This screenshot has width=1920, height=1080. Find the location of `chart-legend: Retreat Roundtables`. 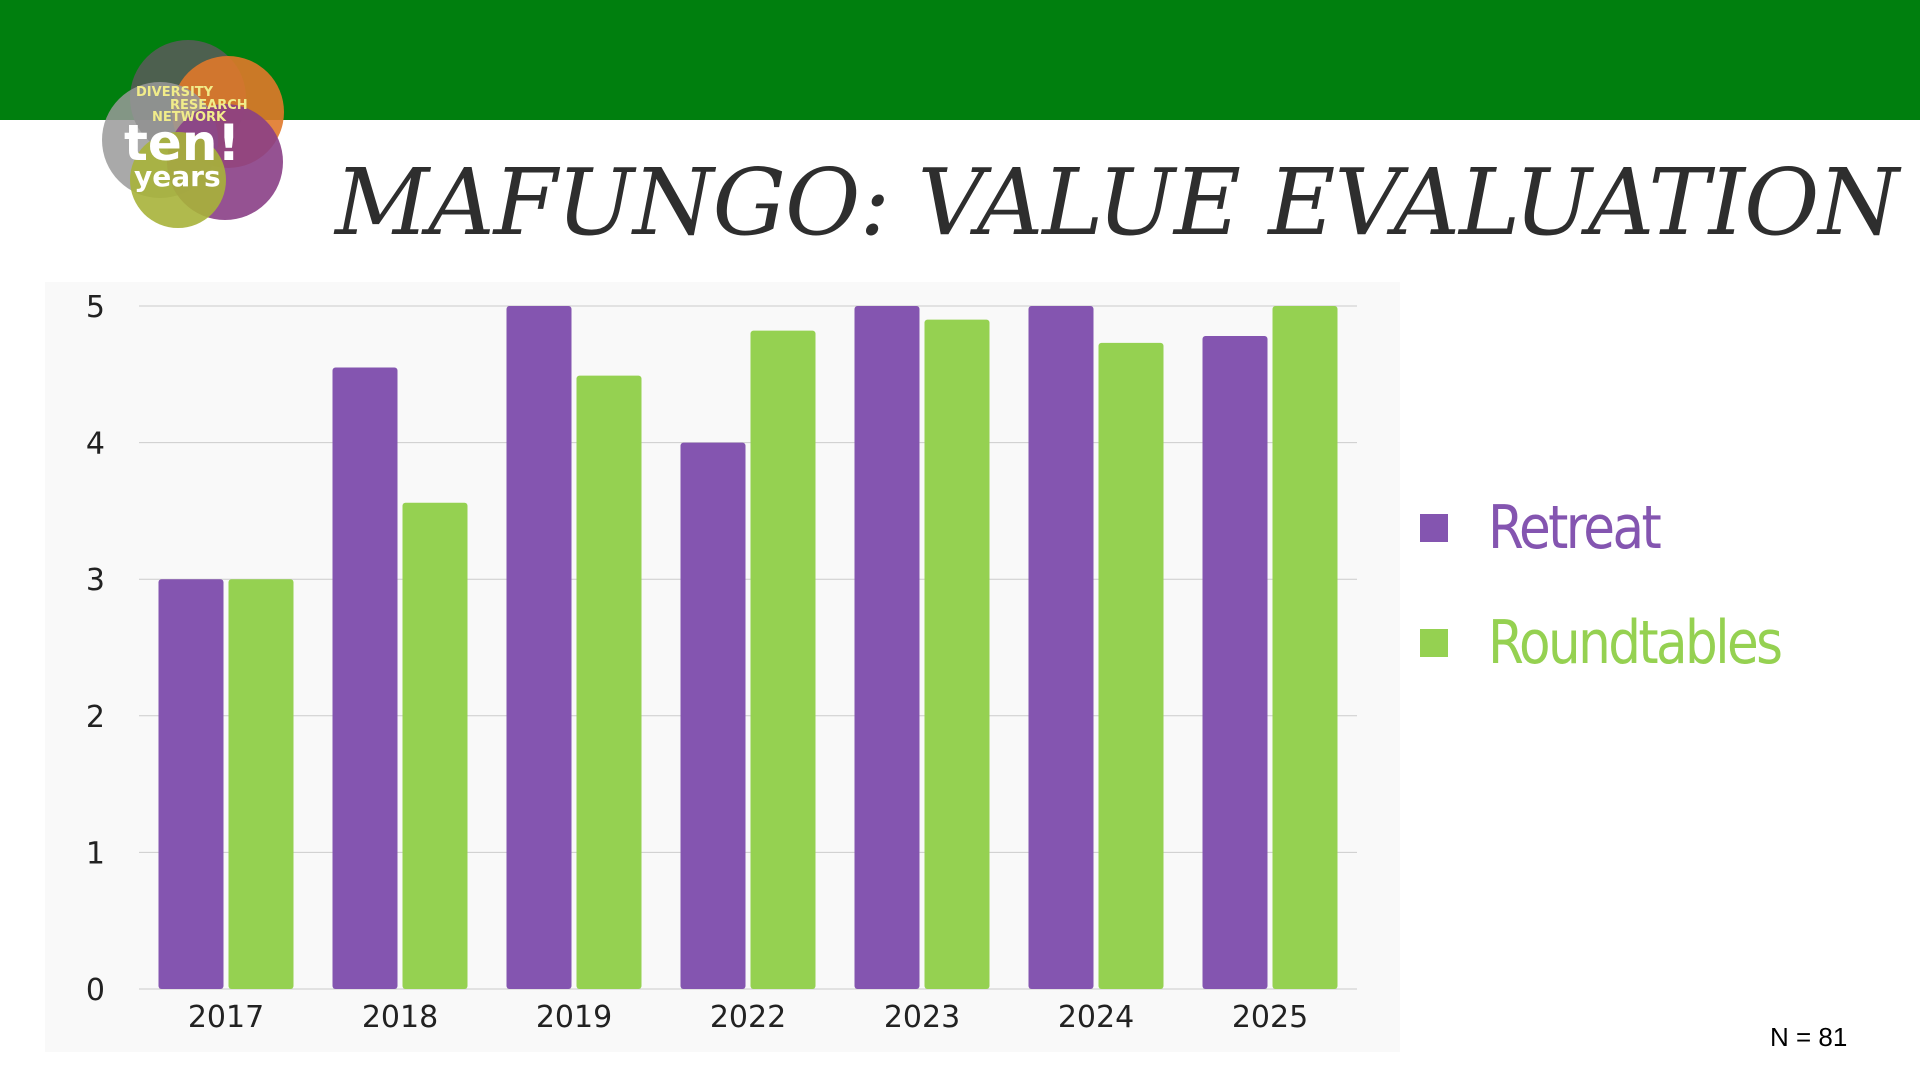

chart-legend: Retreat Roundtables is located at coordinates (1660, 585).